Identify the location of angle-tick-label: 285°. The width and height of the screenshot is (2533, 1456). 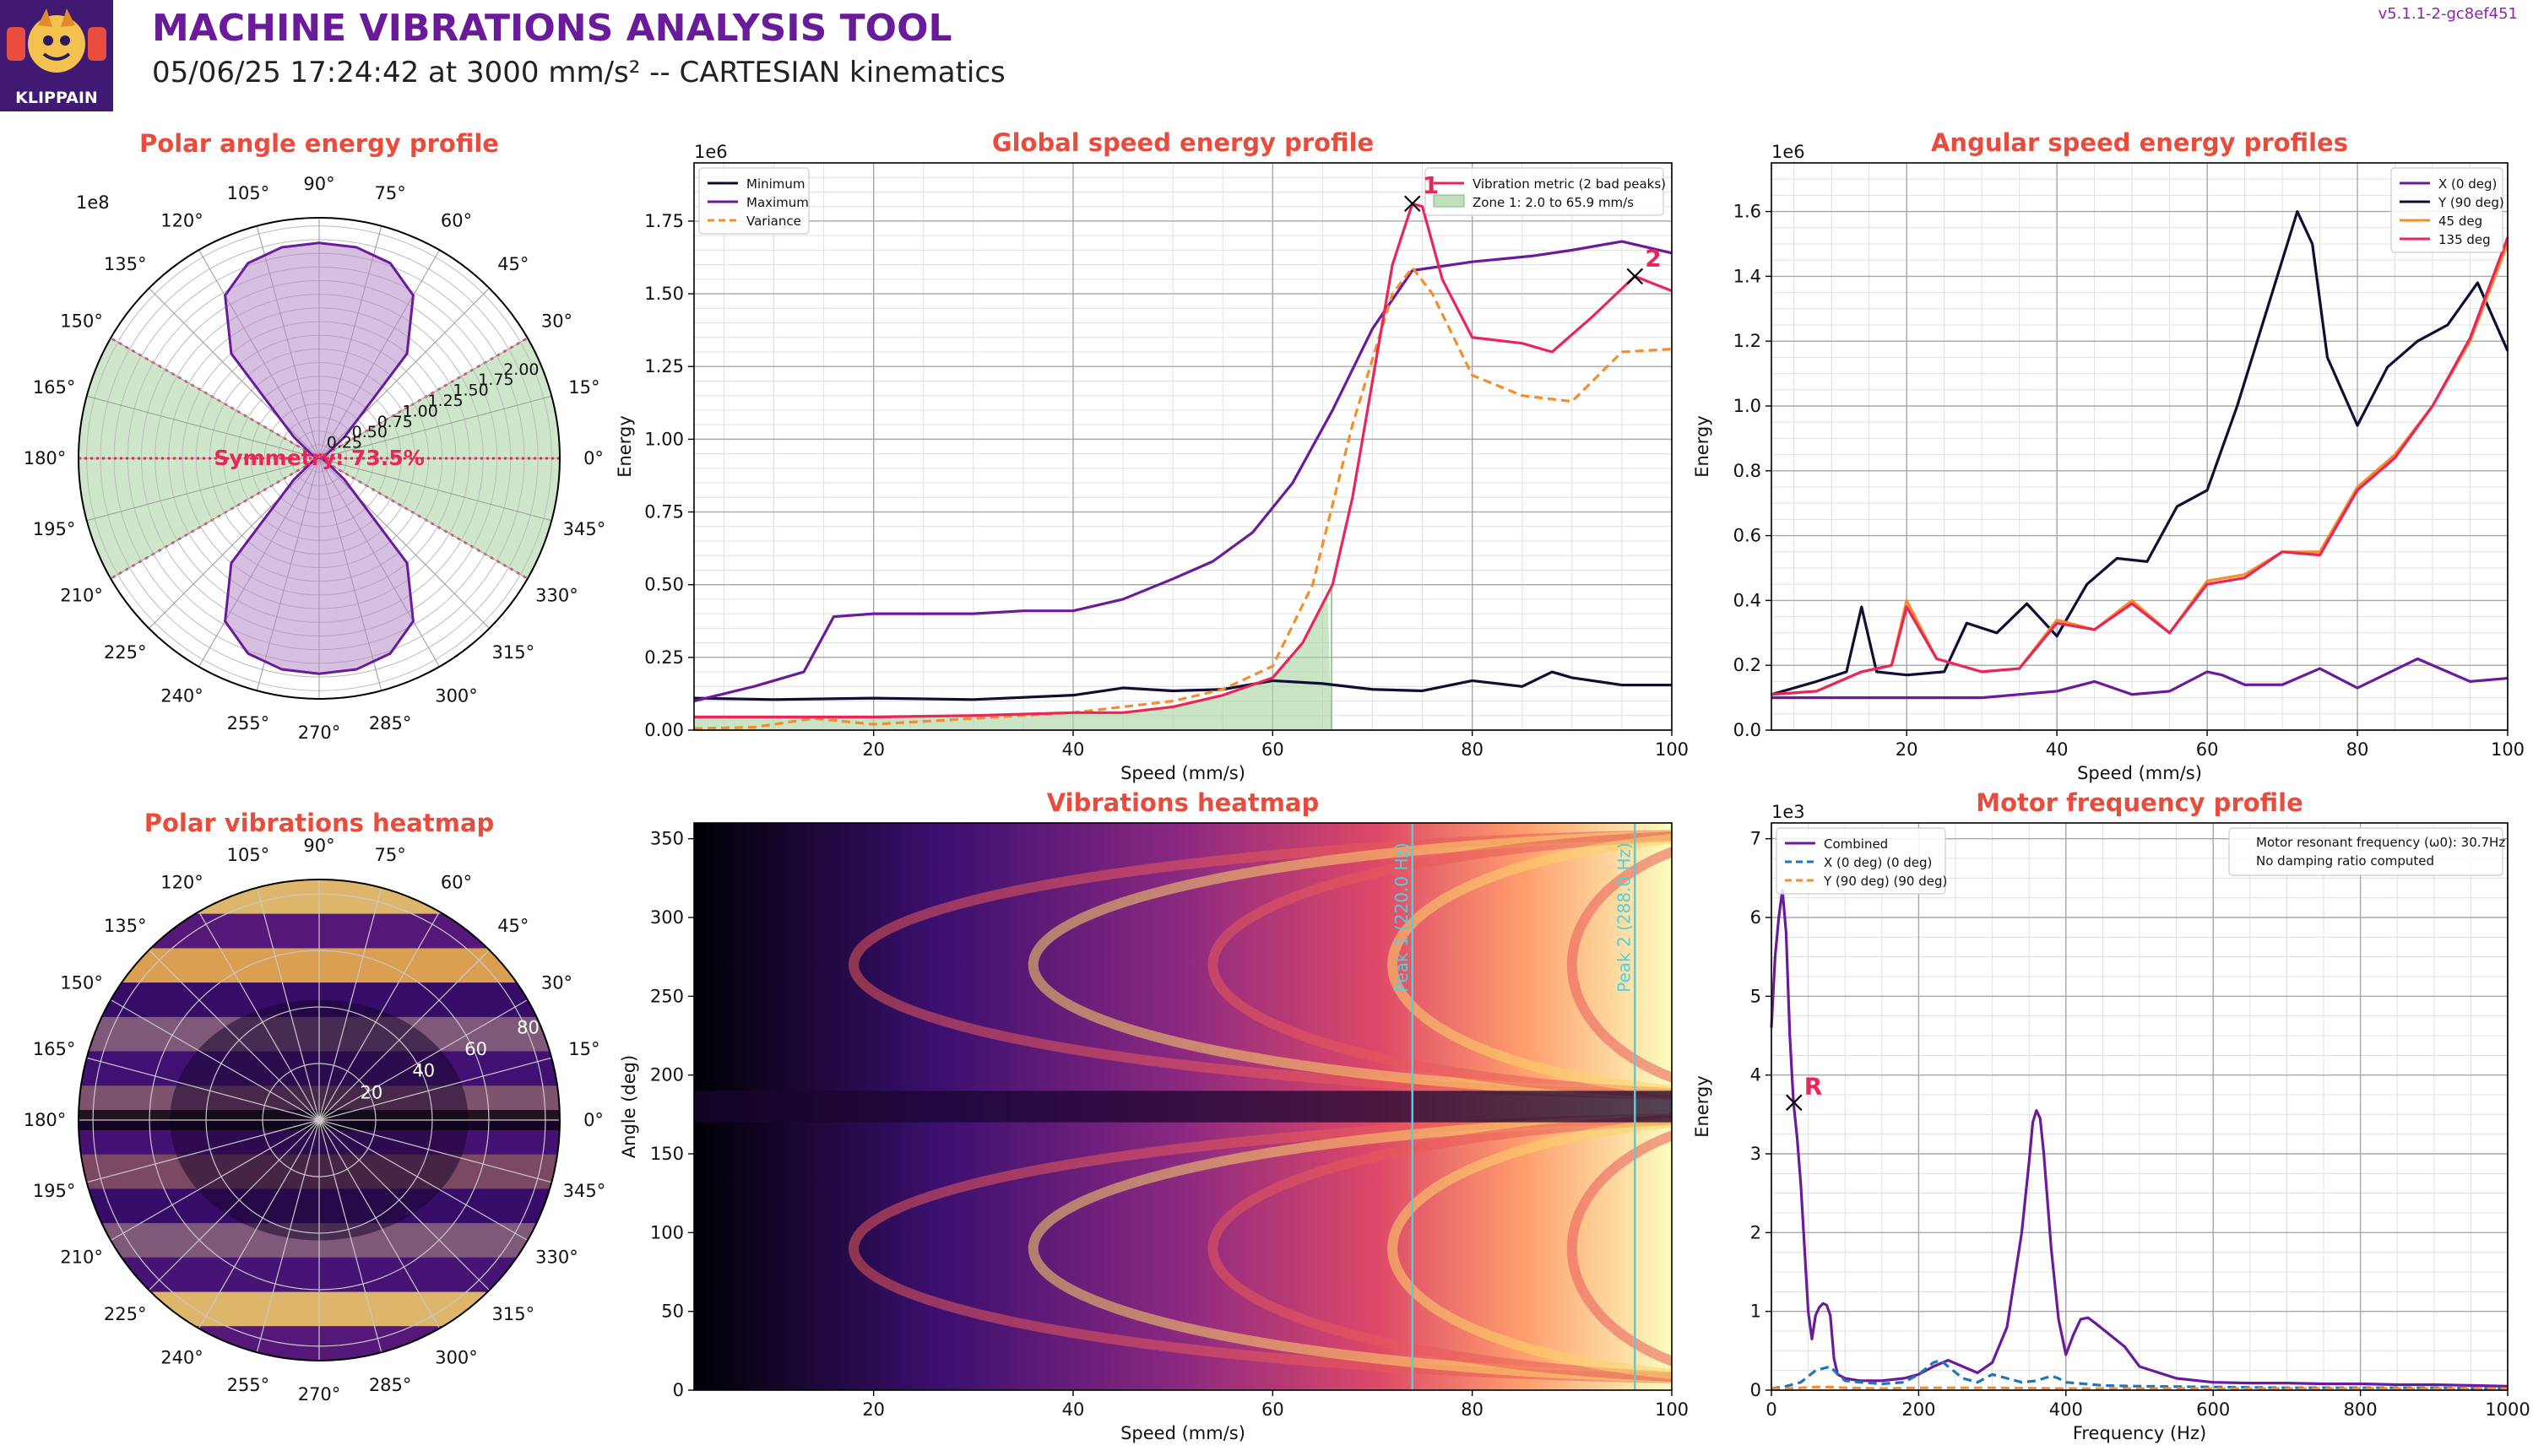
(391, 723).